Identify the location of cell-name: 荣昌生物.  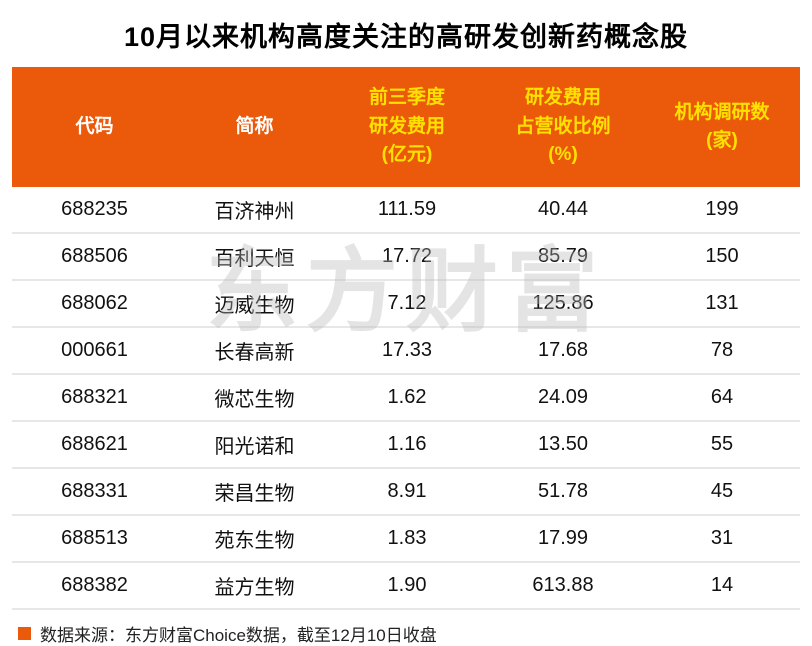
(254, 492).